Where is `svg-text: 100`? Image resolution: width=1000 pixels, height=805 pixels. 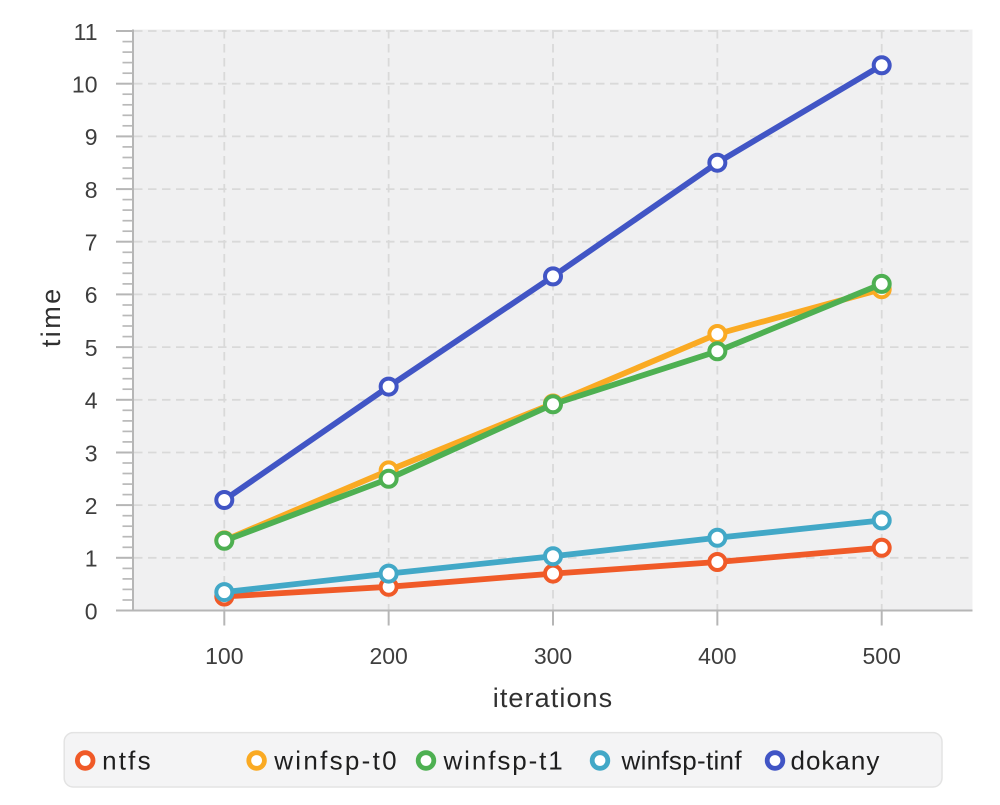 svg-text: 100 is located at coordinates (224, 656).